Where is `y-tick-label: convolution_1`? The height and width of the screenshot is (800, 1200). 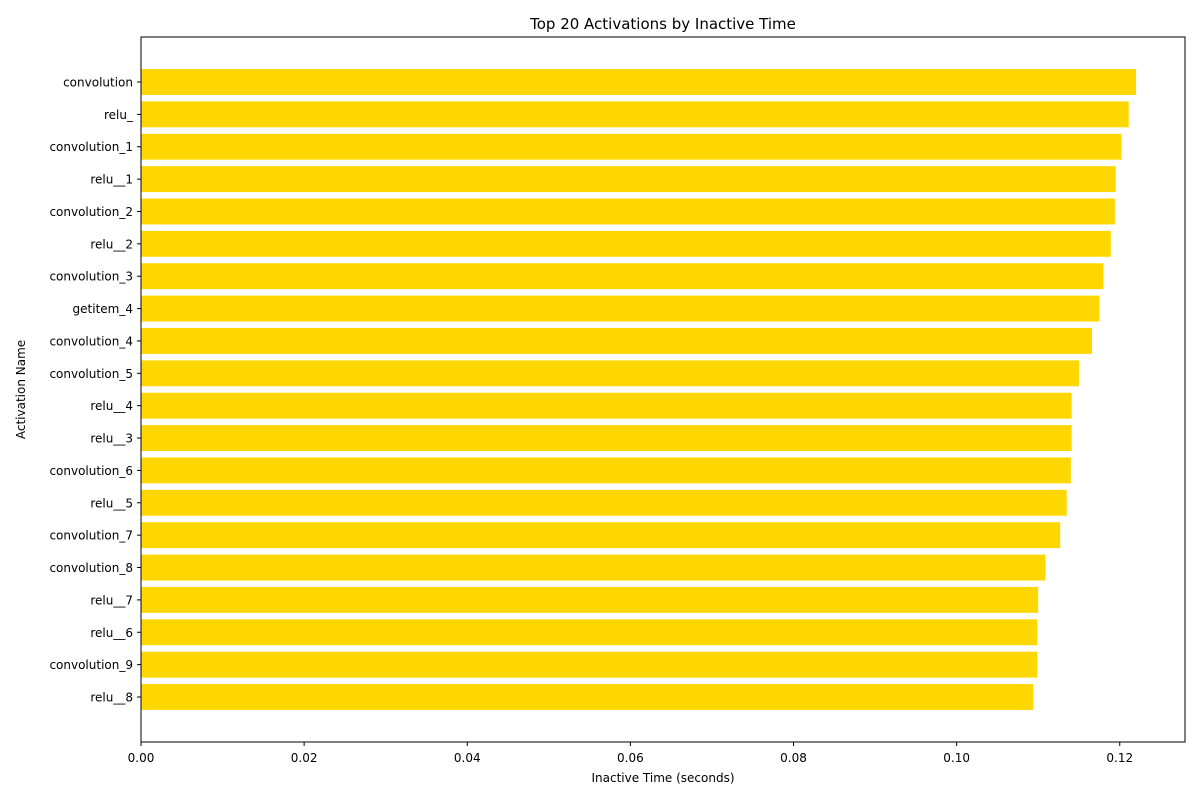
y-tick-label: convolution_1 is located at coordinates (91, 147).